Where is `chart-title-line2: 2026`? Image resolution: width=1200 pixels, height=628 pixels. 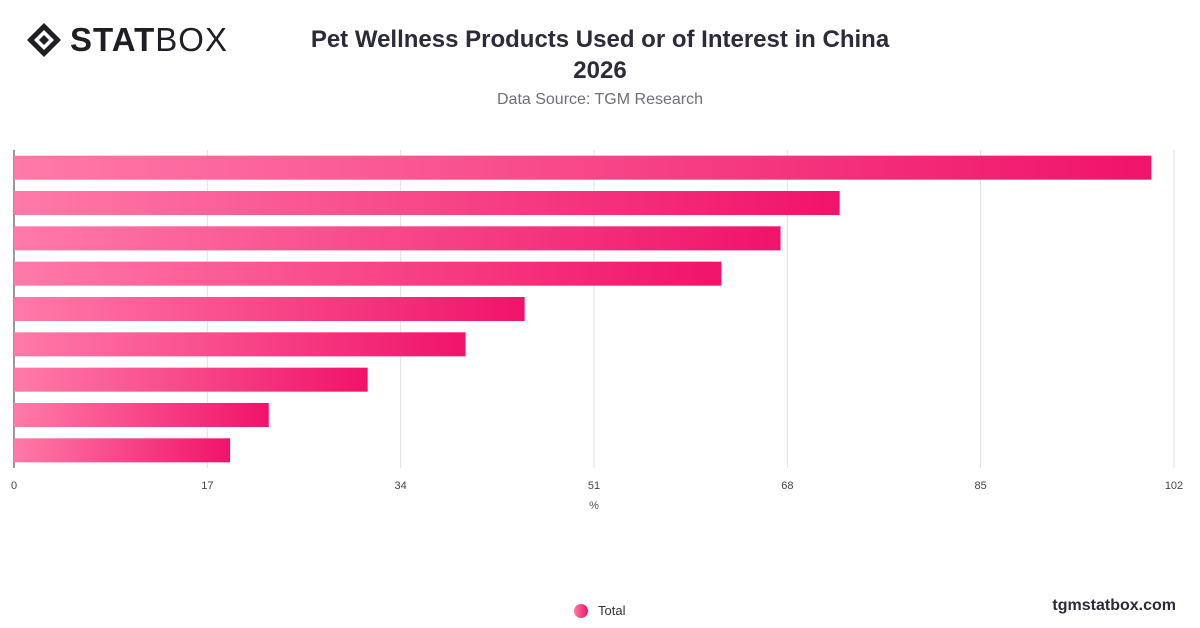
chart-title-line2: 2026 is located at coordinates (600, 70).